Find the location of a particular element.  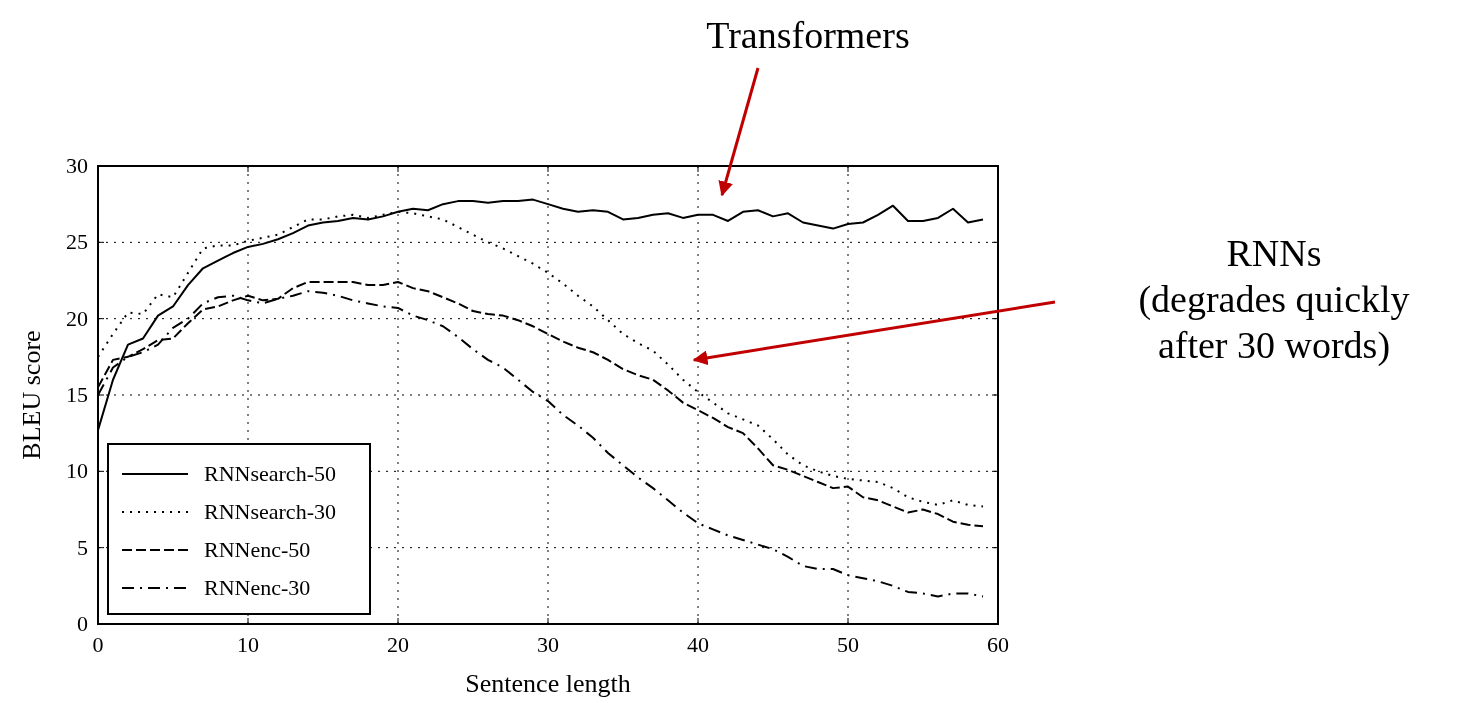

x-tick-label: 10 is located at coordinates (248, 644).